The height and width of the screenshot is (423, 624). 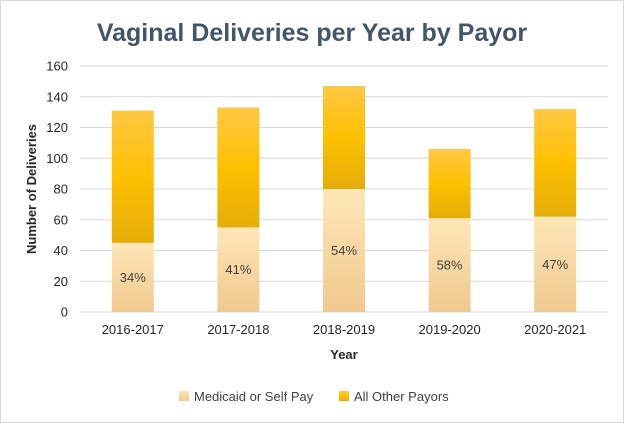 I want to click on x-tick-label: 2019-2020, so click(x=450, y=329).